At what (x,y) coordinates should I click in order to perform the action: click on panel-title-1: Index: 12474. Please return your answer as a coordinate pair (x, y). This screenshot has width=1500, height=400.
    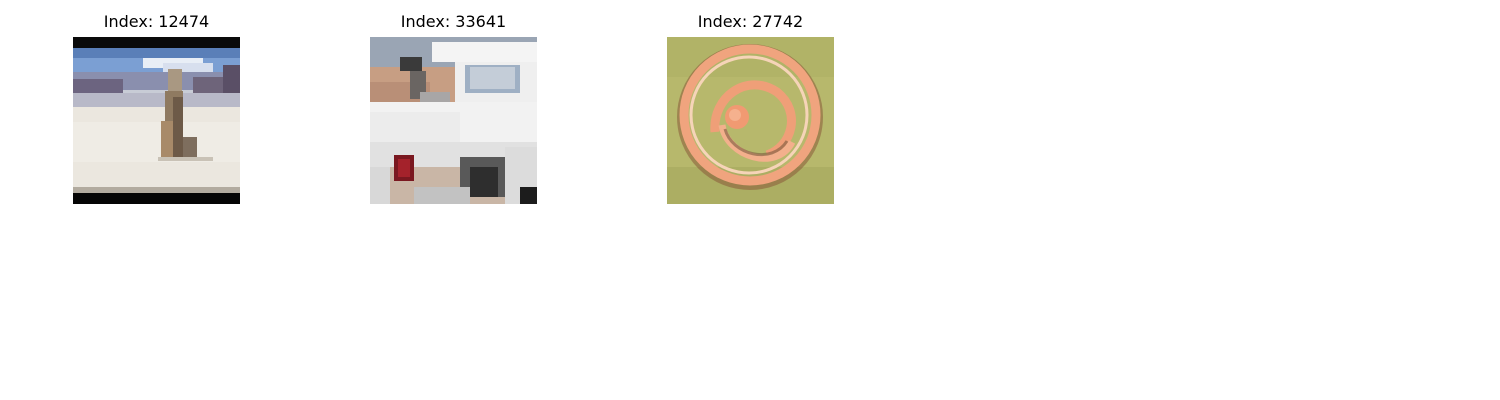
    Looking at the image, I should click on (156, 21).